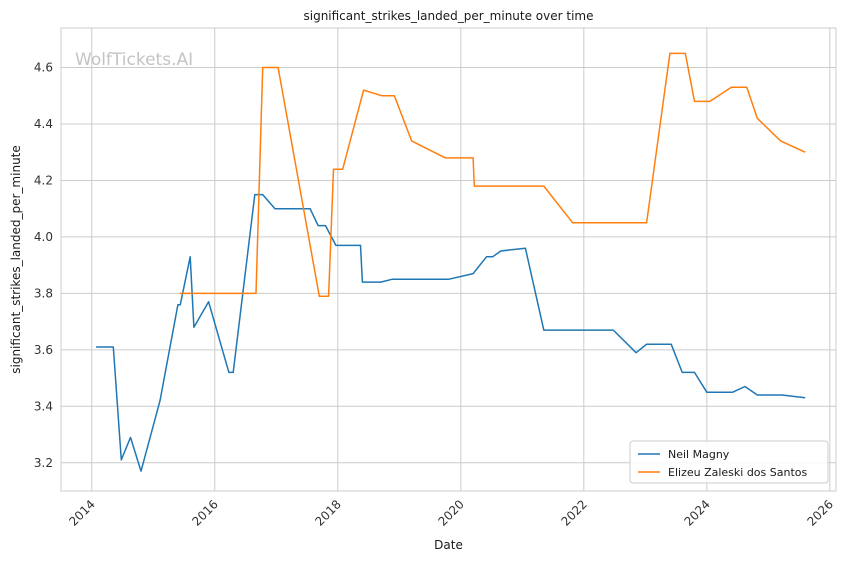  Describe the element at coordinates (699, 454) in the screenshot. I see `legend-label: Neil Magny` at that location.